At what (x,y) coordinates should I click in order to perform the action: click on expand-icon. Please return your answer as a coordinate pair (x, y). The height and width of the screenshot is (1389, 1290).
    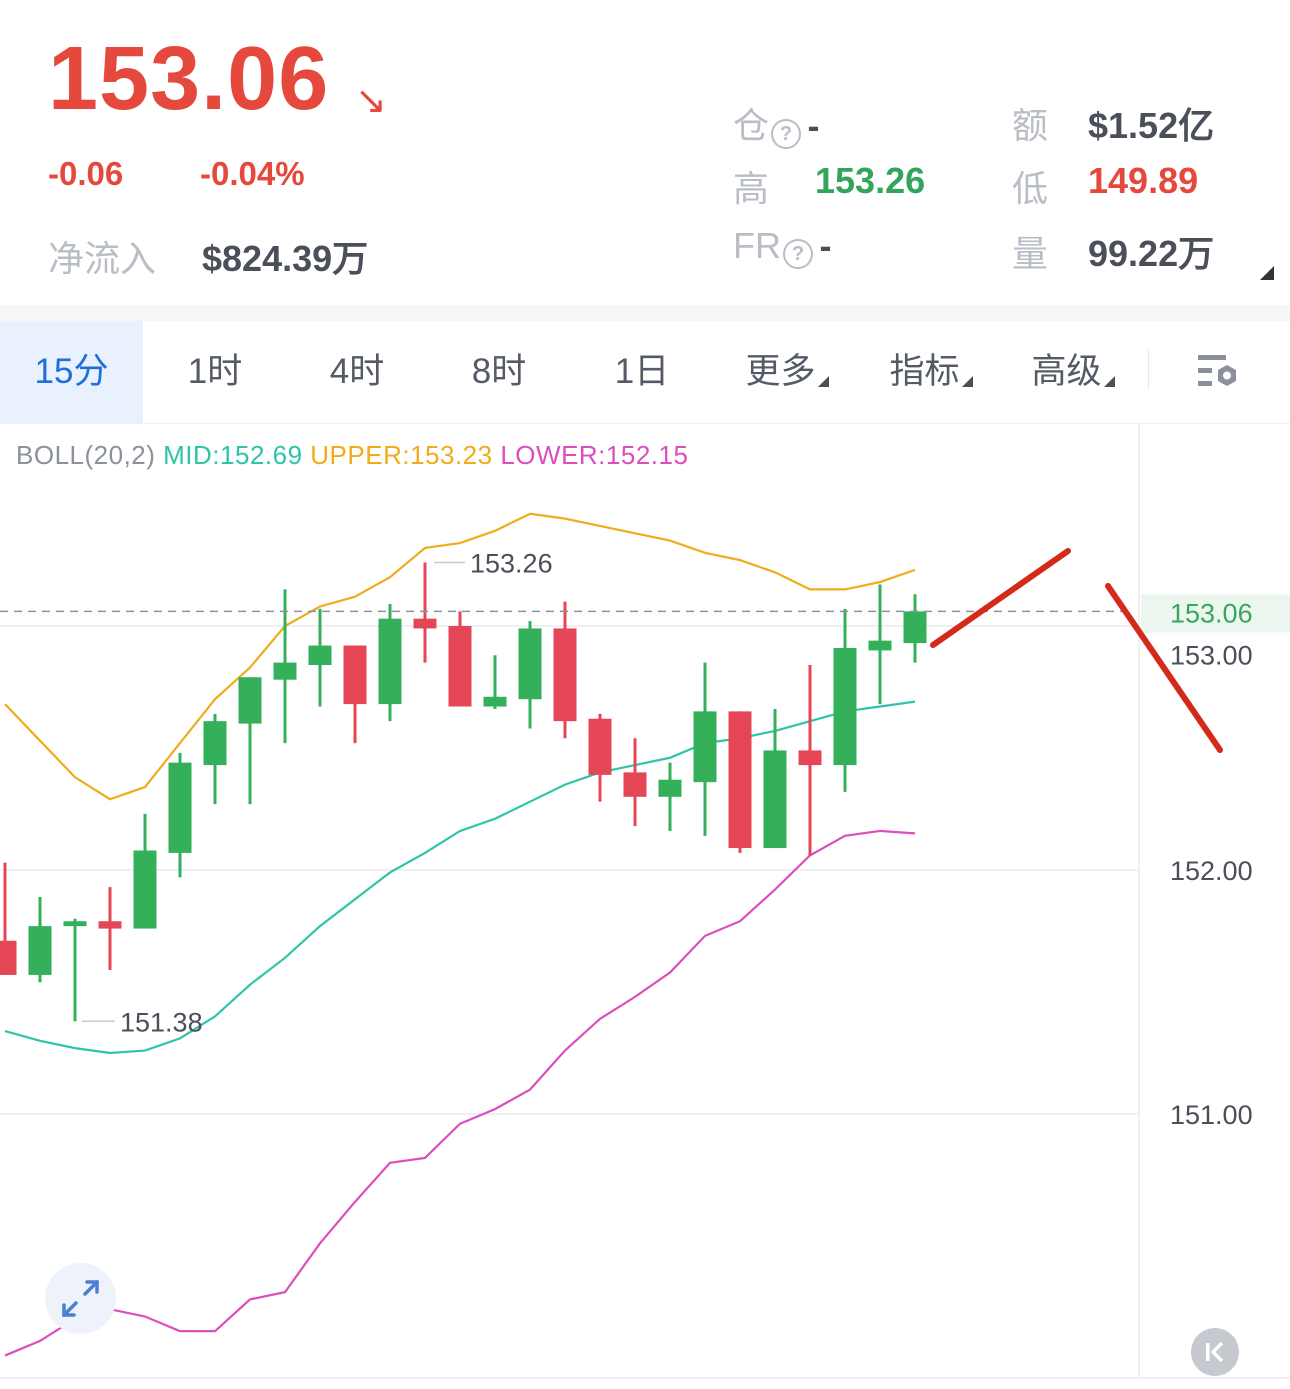
    Looking at the image, I should click on (80, 1298).